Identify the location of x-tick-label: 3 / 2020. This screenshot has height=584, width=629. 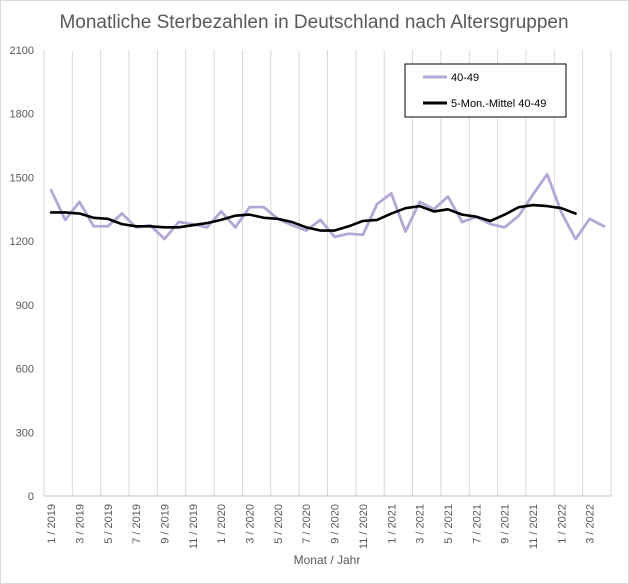
(251, 524).